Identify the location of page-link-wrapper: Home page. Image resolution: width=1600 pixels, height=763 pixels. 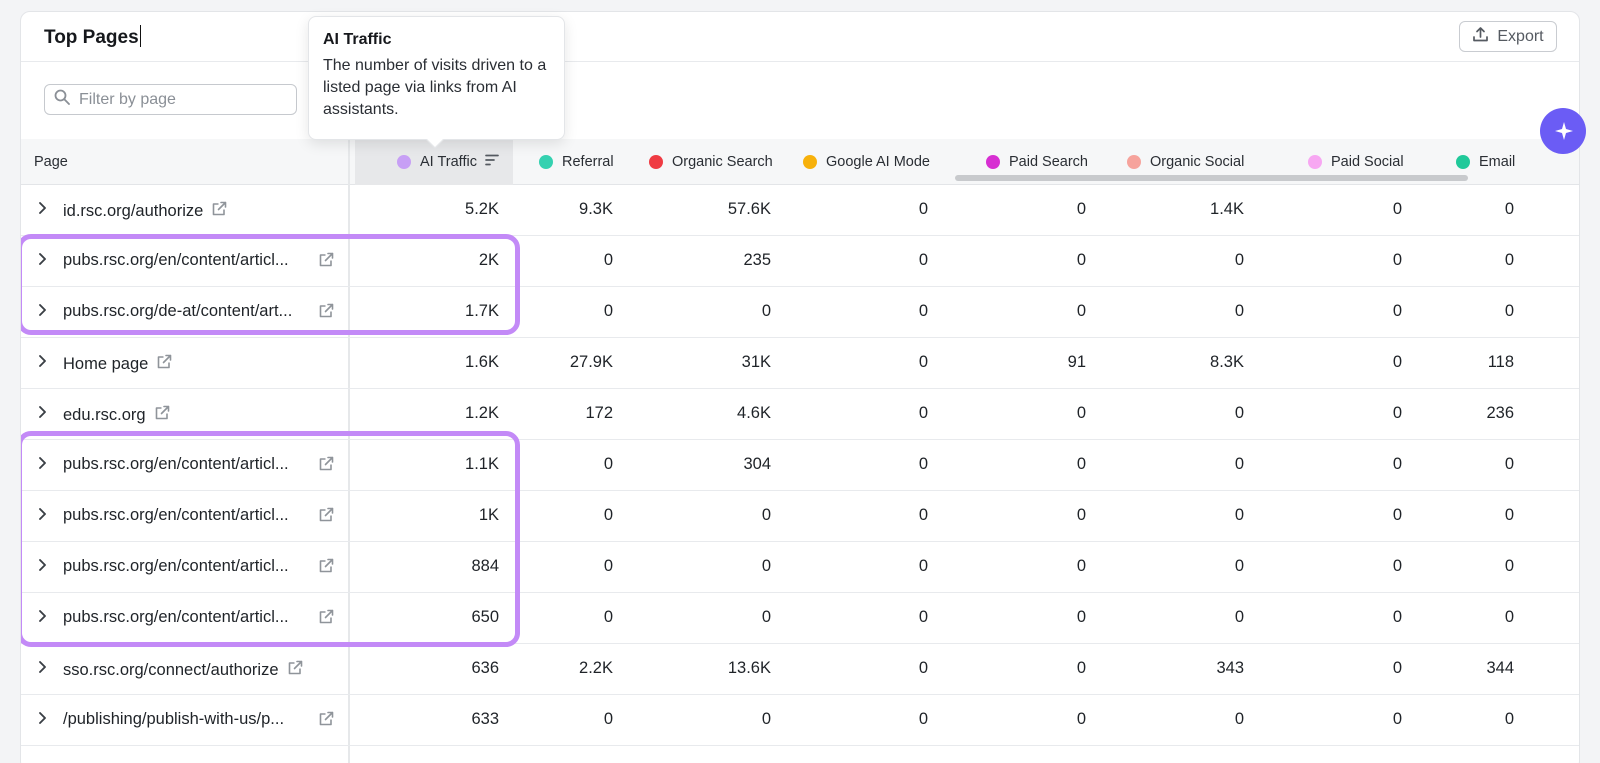
(118, 364).